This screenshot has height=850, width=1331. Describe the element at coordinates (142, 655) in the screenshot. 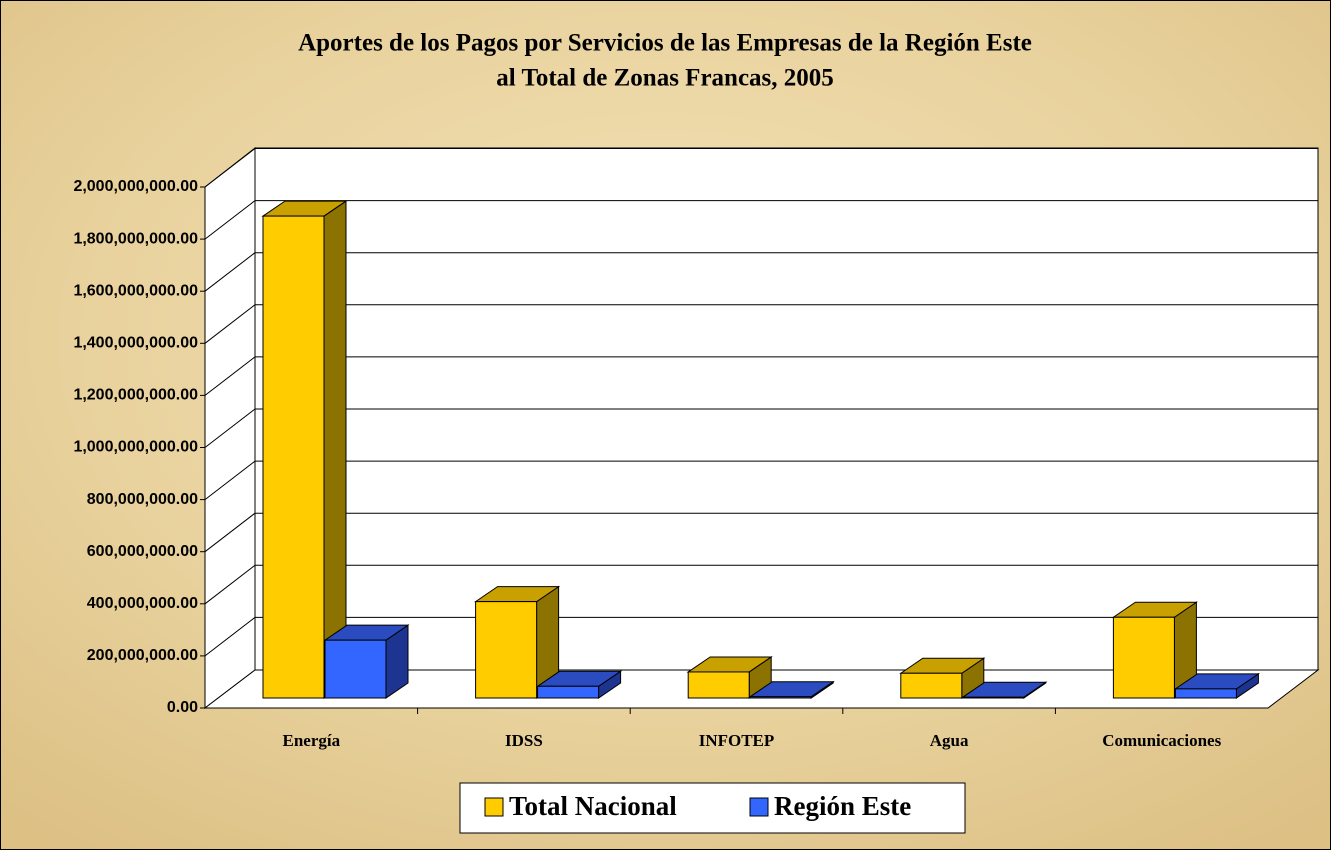

I see `y-tick-label: 200,000,000.00` at that location.